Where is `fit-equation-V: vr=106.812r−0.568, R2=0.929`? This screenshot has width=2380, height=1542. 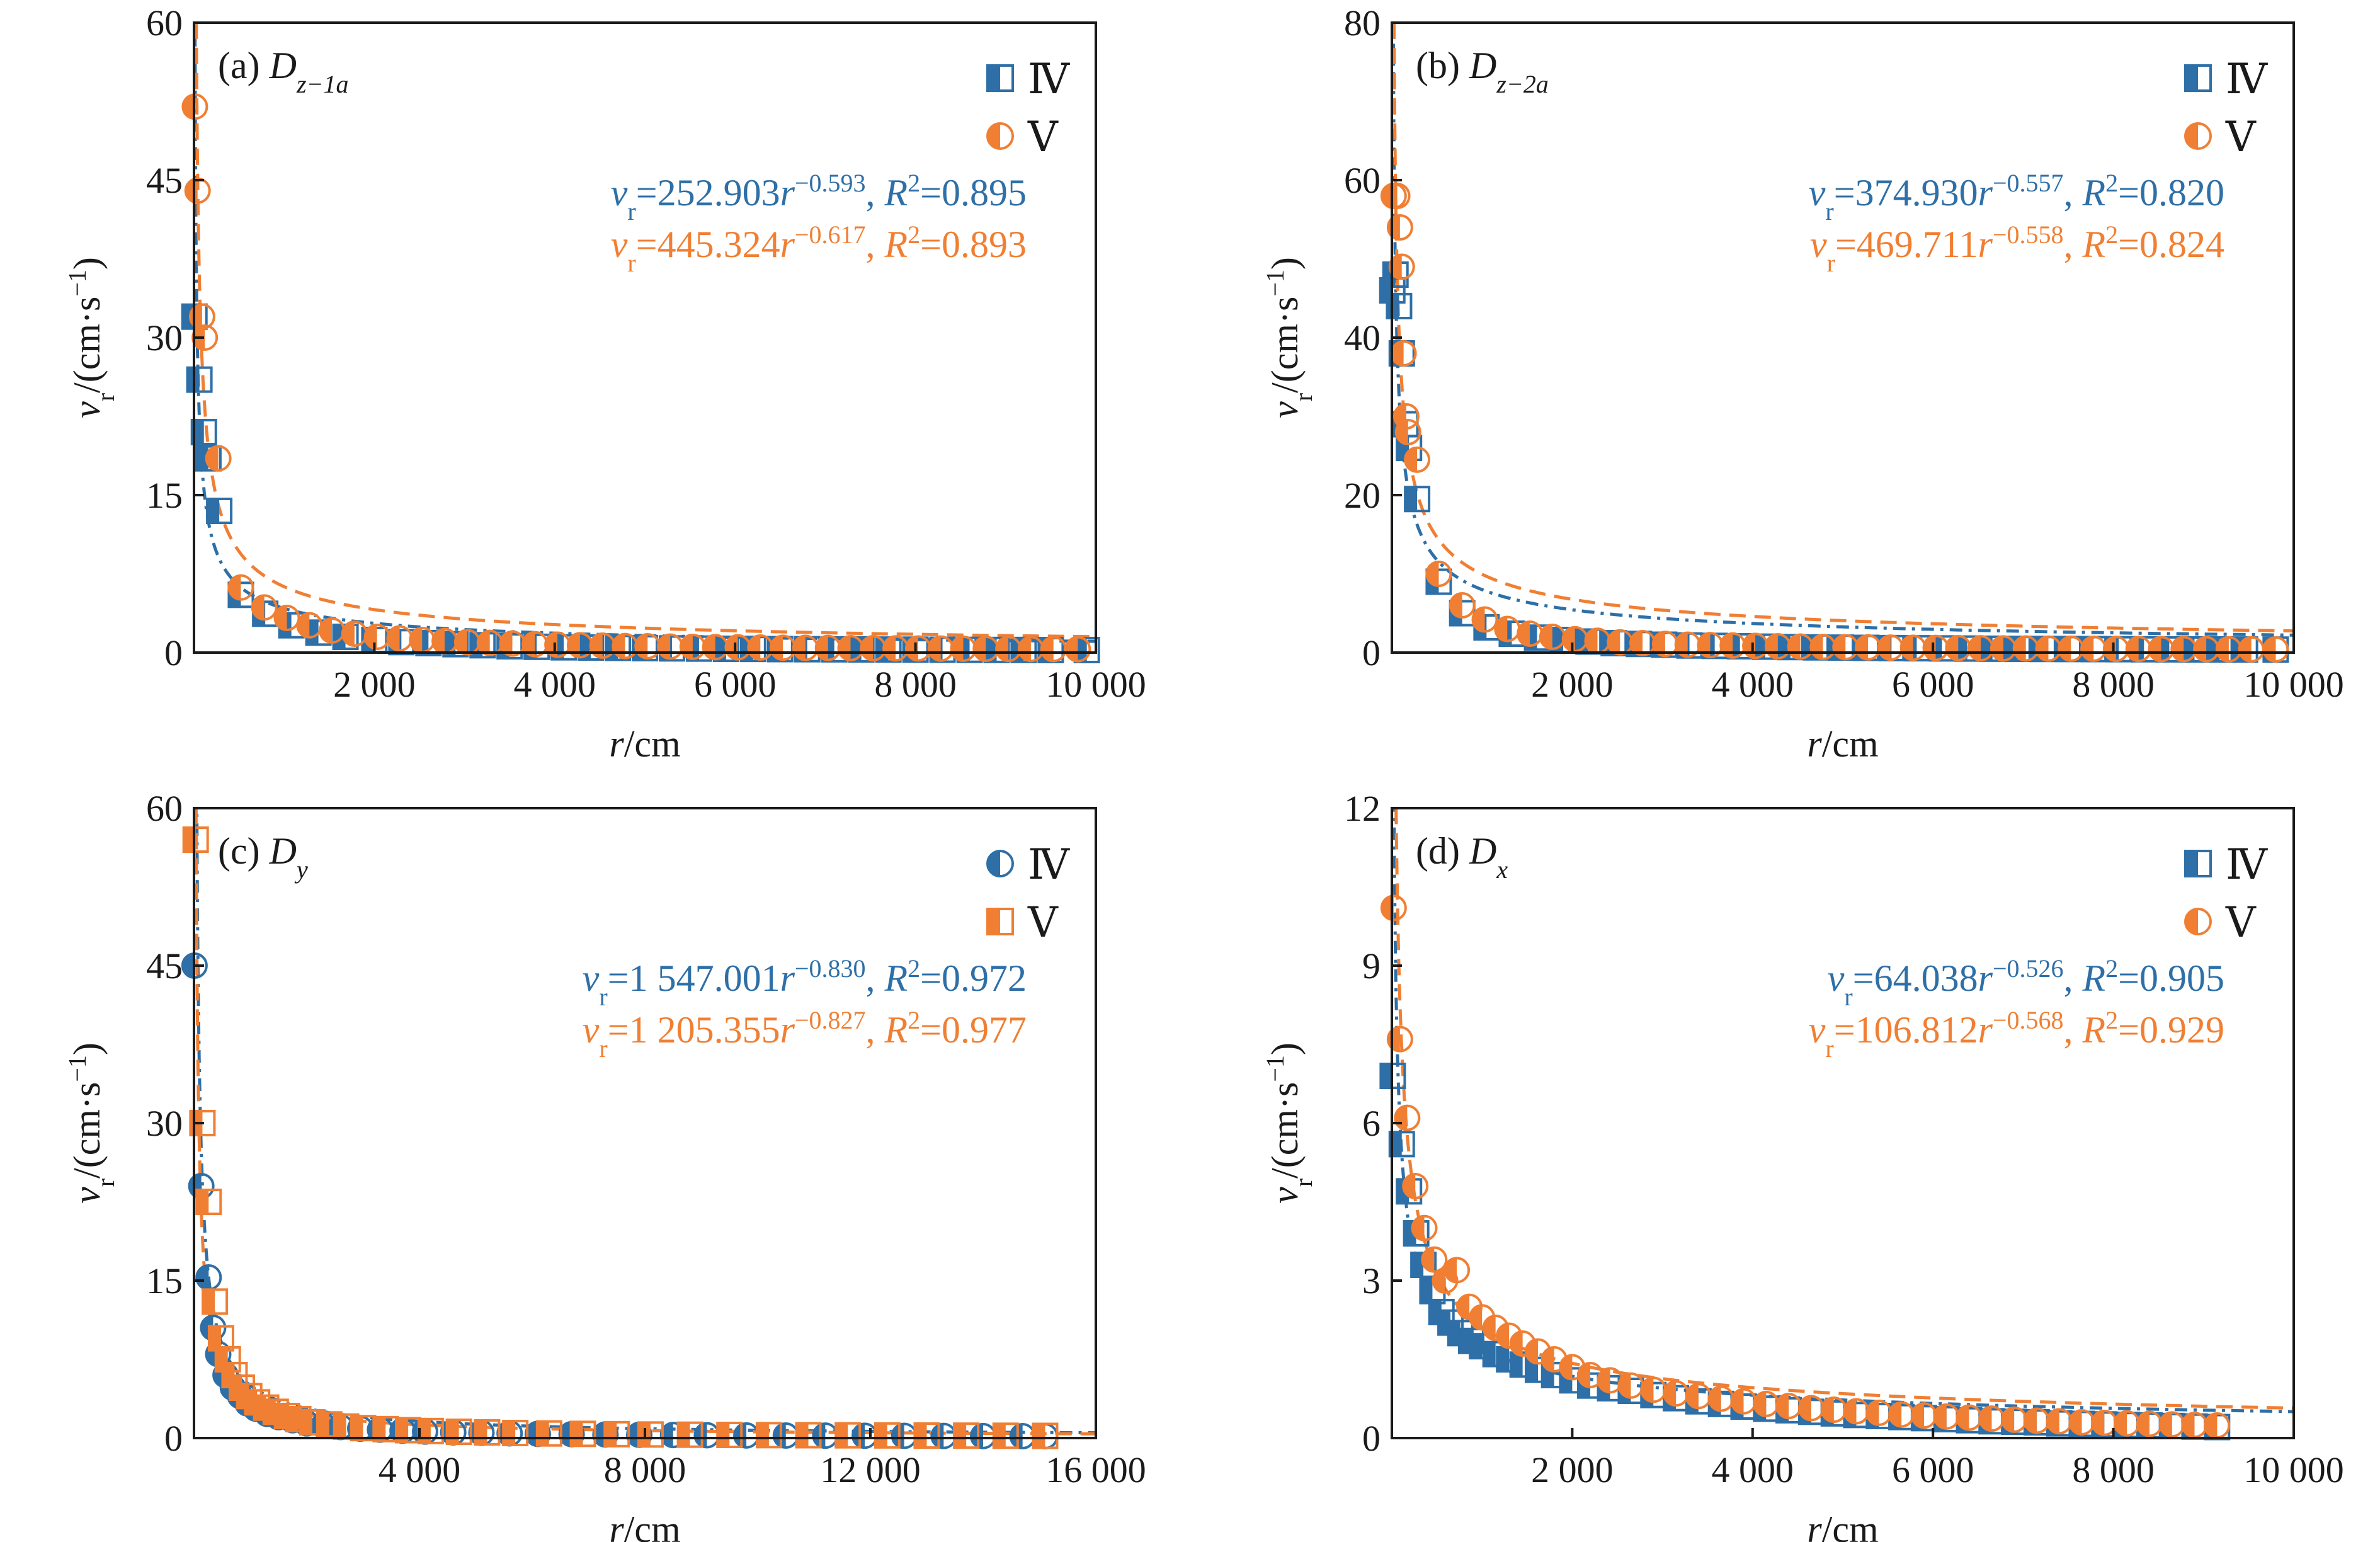
fit-equation-V: vr=106.812r−0.568, R2=0.929 is located at coordinates (2016, 1034).